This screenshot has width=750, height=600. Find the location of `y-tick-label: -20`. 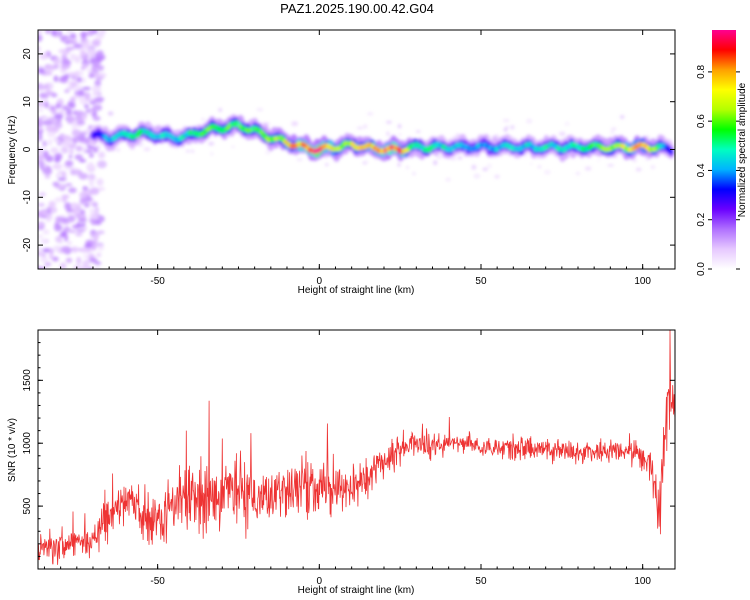

y-tick-label: -20 is located at coordinates (27, 244).